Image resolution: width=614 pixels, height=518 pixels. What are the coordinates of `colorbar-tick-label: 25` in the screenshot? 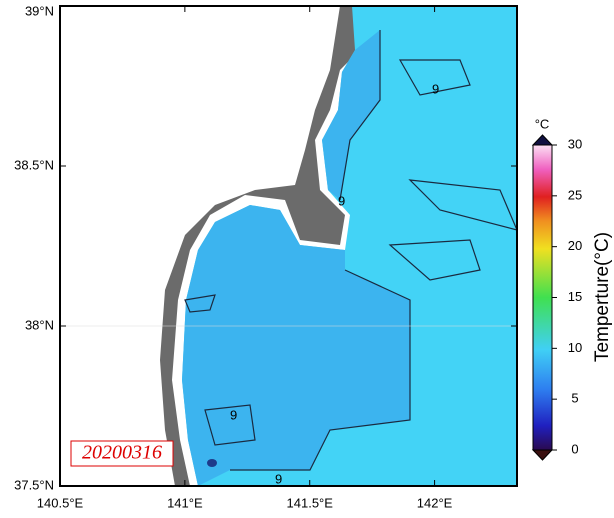 It's located at (575, 194).